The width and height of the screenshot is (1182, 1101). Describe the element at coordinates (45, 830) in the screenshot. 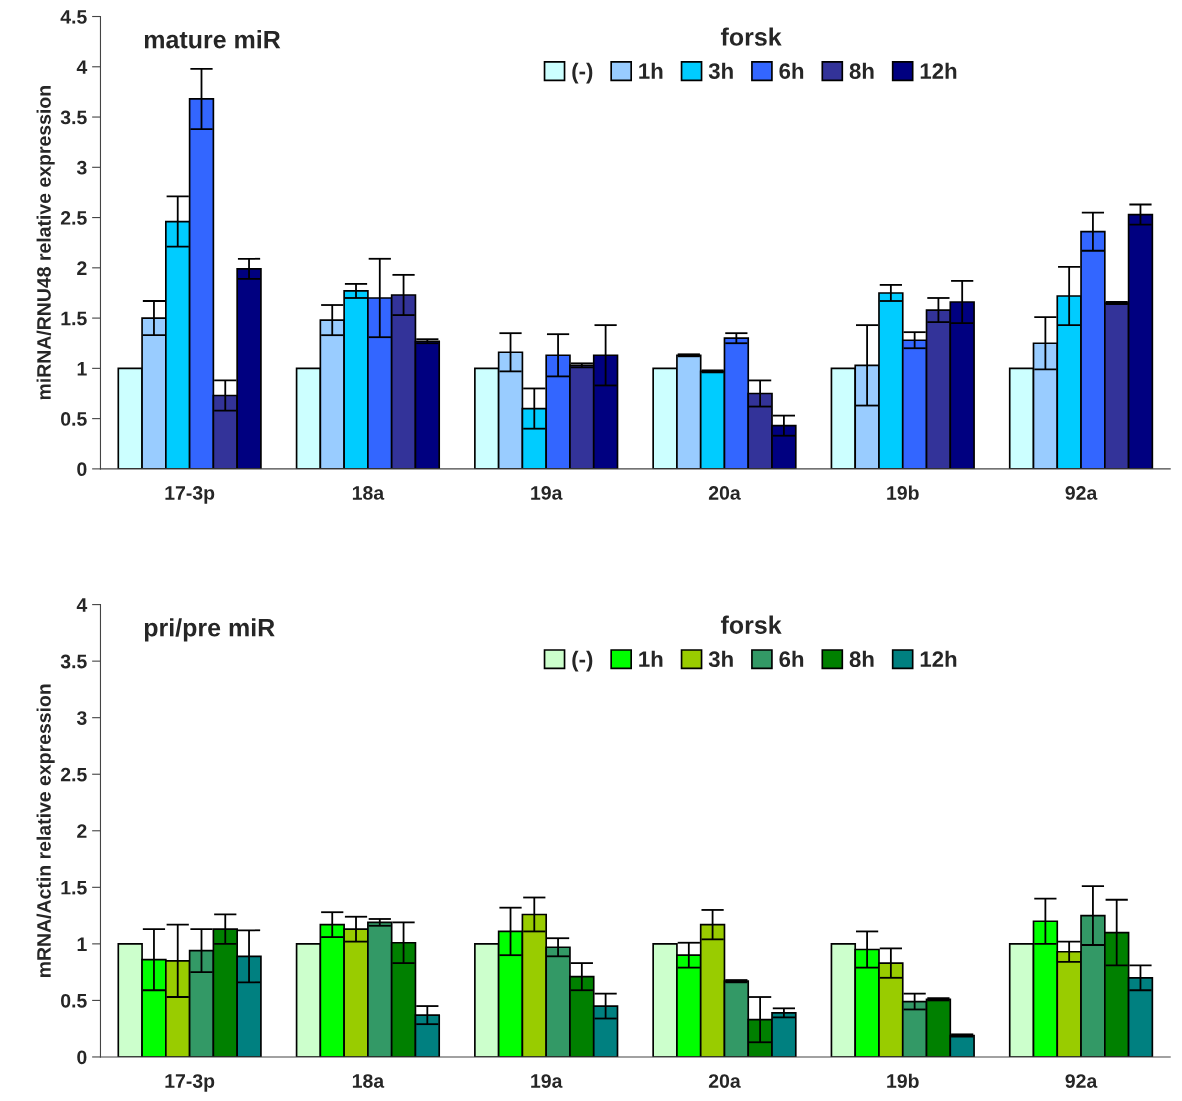

I see `y-axis-title: mRNA/Actin relative expression` at that location.